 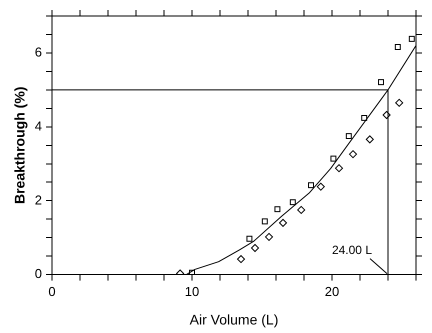 I want to click on x-axis-title: Air Volume (L), so click(x=234, y=319).